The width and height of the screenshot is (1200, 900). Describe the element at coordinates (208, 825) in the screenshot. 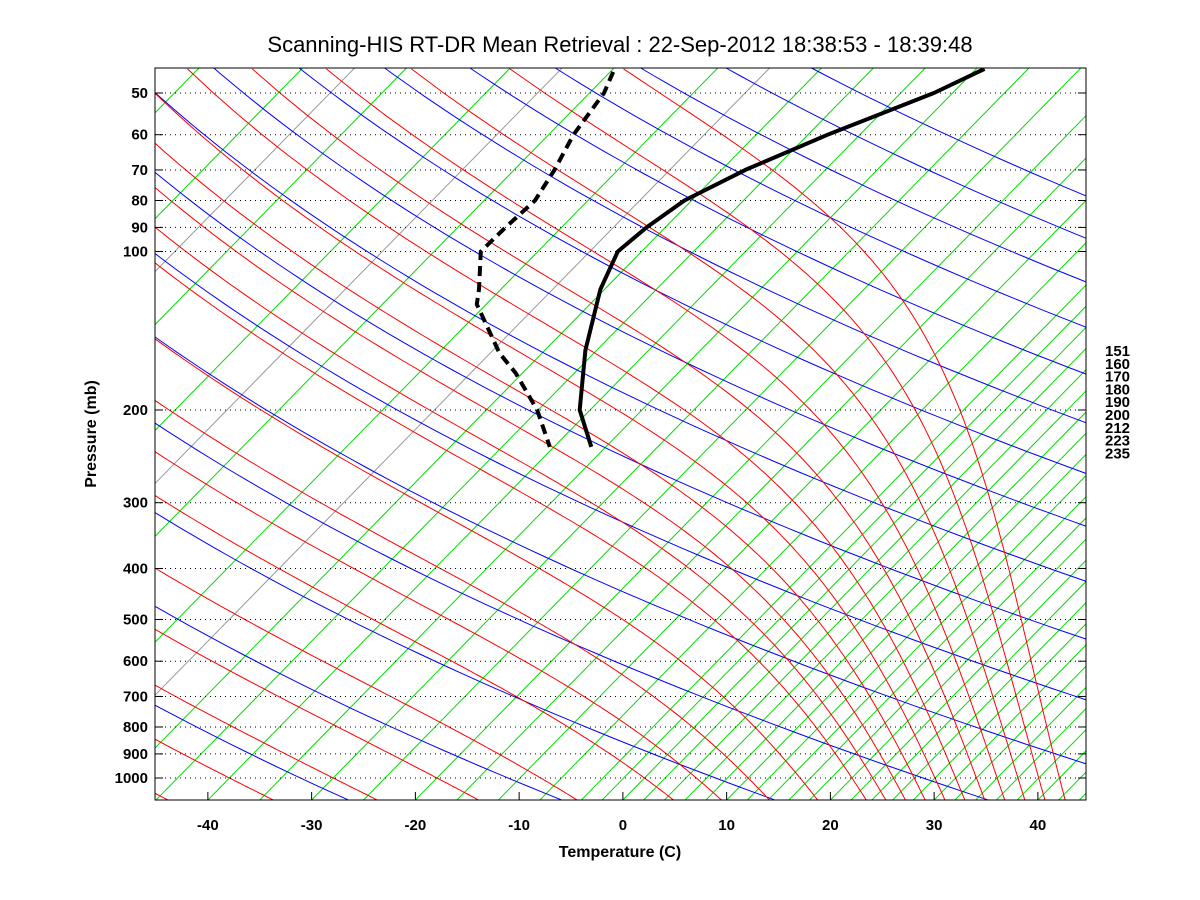

I see `x-tick-label: -40` at that location.